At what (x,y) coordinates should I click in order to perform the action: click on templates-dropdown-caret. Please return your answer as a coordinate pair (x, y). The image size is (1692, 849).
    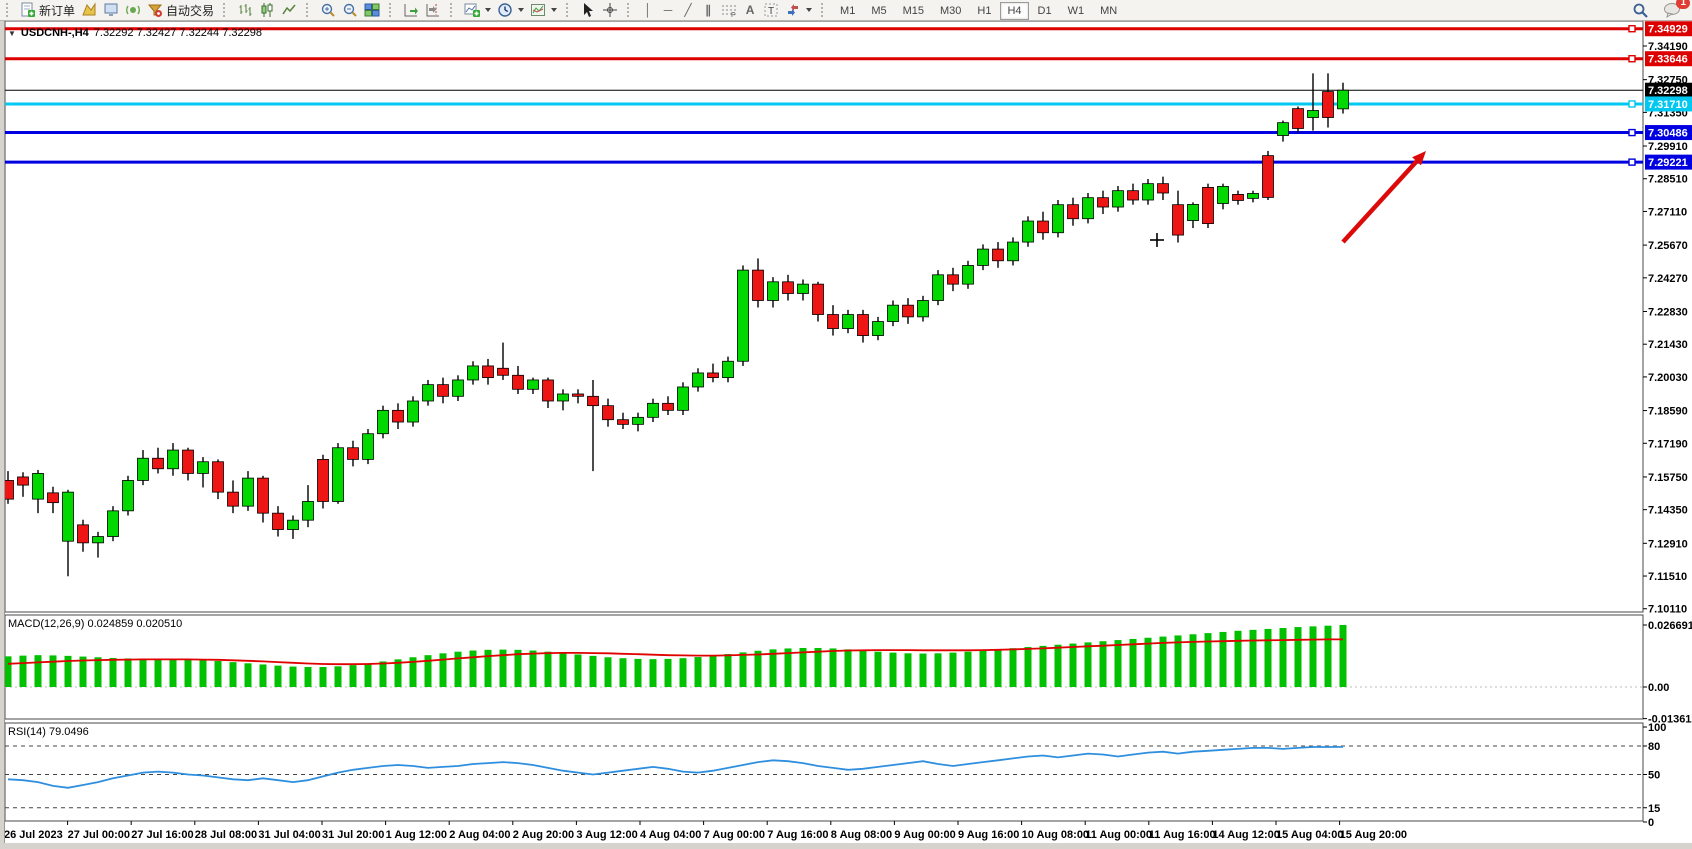
    Looking at the image, I should click on (554, 10).